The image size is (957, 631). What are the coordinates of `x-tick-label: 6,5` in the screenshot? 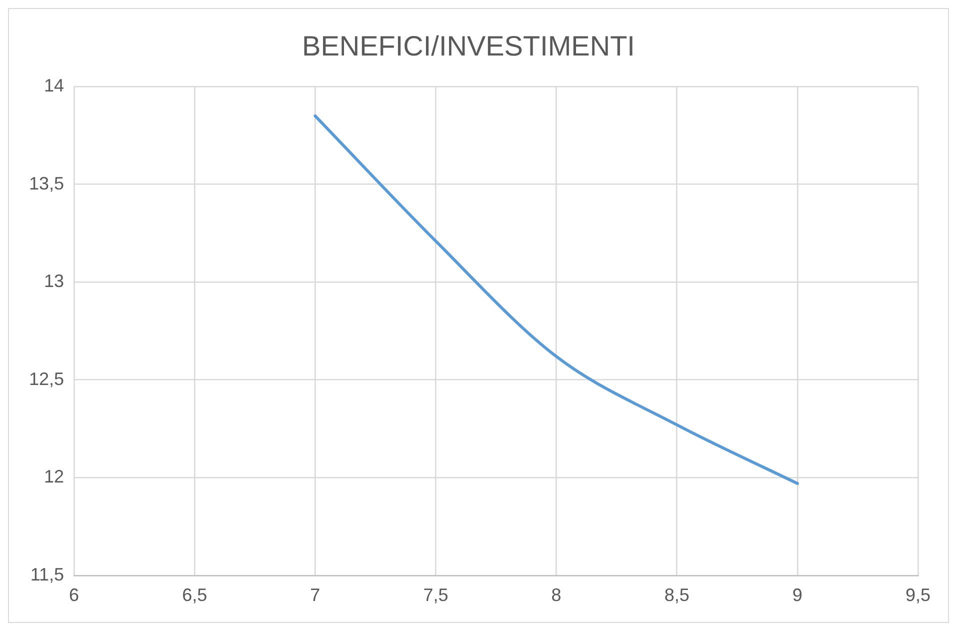 It's located at (195, 595).